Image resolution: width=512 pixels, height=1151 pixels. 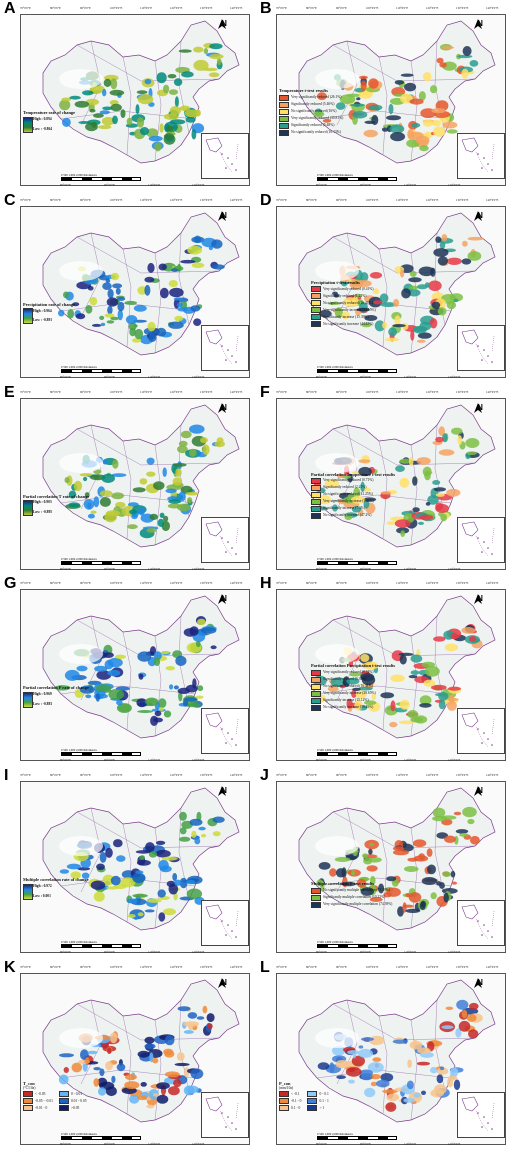 I want to click on panel-label: K, so click(x=10, y=967).